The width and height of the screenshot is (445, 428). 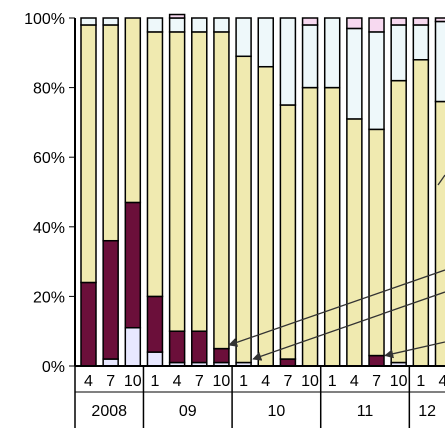 I want to click on year-group-label: 2008, so click(x=109, y=411).